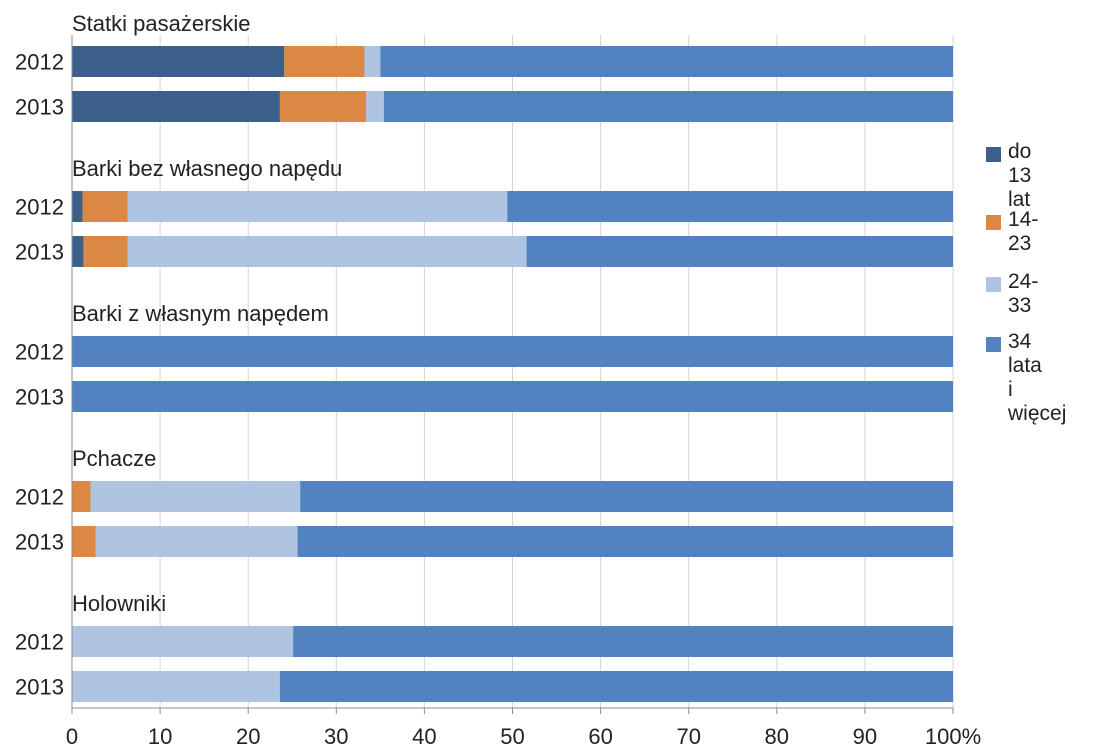  Describe the element at coordinates (953, 736) in the screenshot. I see `x-tick-label: 100%` at that location.